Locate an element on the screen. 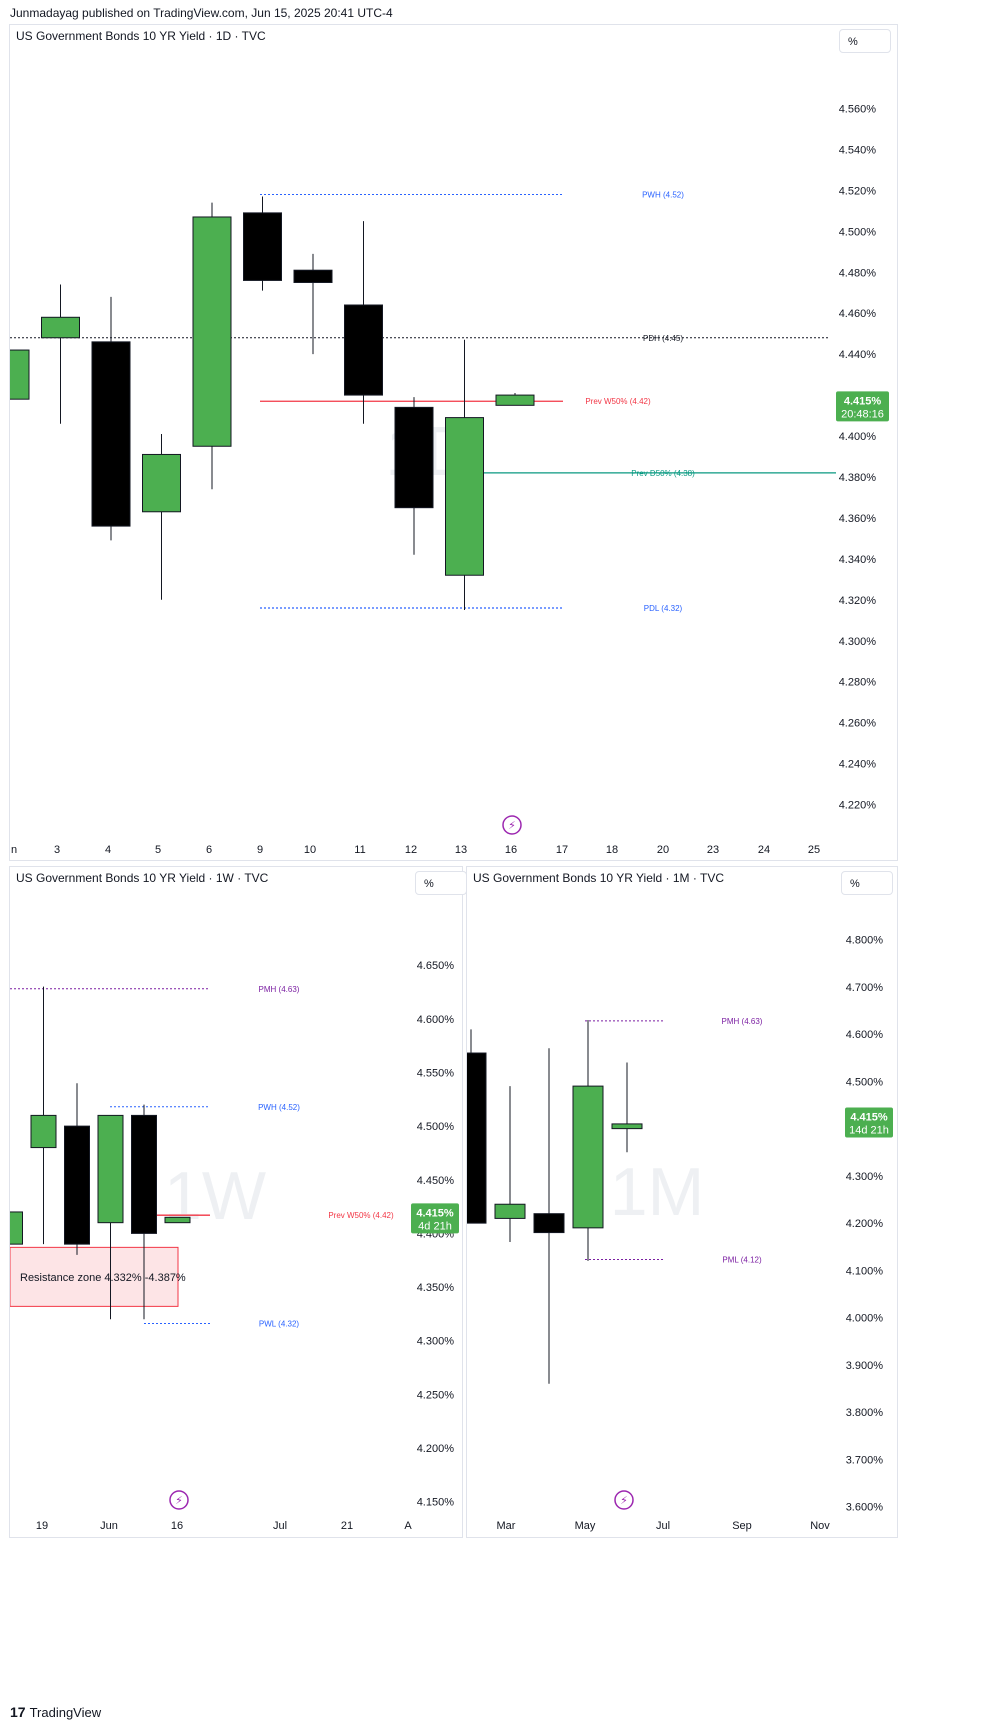 This screenshot has width=998, height=1727. interval-watermark: 1M is located at coordinates (657, 1192).